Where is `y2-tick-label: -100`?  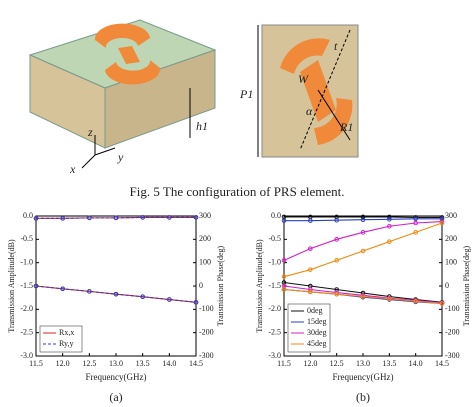
y2-tick-label: -100 is located at coordinates (452, 308).